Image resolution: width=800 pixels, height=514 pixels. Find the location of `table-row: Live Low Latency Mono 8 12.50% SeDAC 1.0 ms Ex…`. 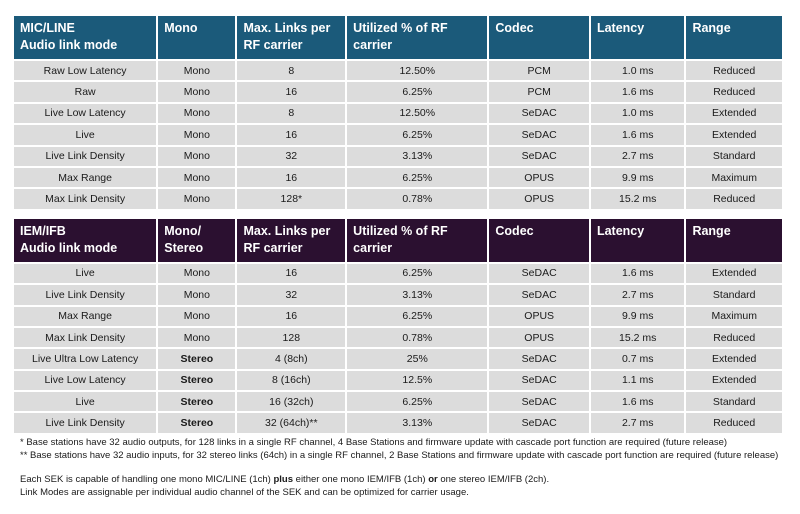

table-row: Live Low Latency Mono 8 12.50% SeDAC 1.0 ms Ex… is located at coordinates (398, 113).